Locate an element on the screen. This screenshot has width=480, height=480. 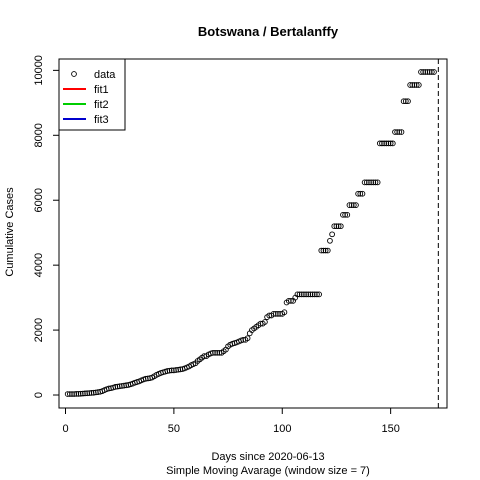
y-tick-label: 2000 is located at coordinates (39, 330).